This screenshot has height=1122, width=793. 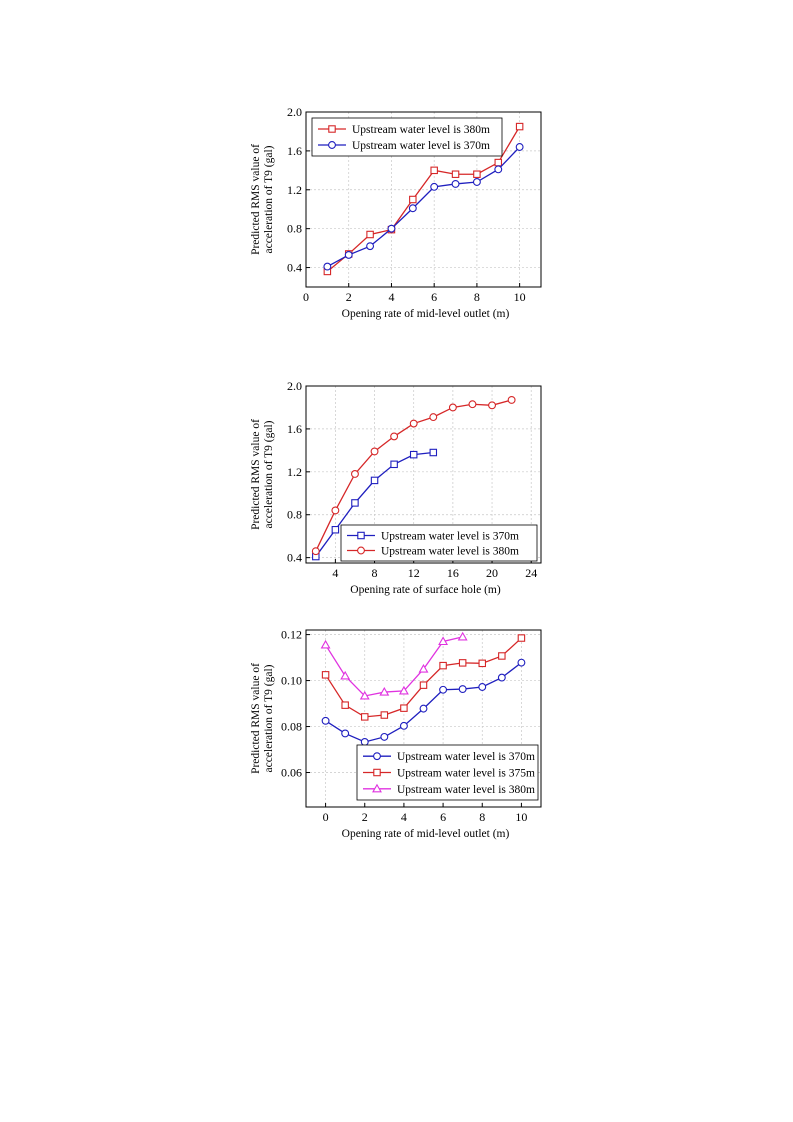 I want to click on y-tick-label: 0.08, so click(x=291, y=727).